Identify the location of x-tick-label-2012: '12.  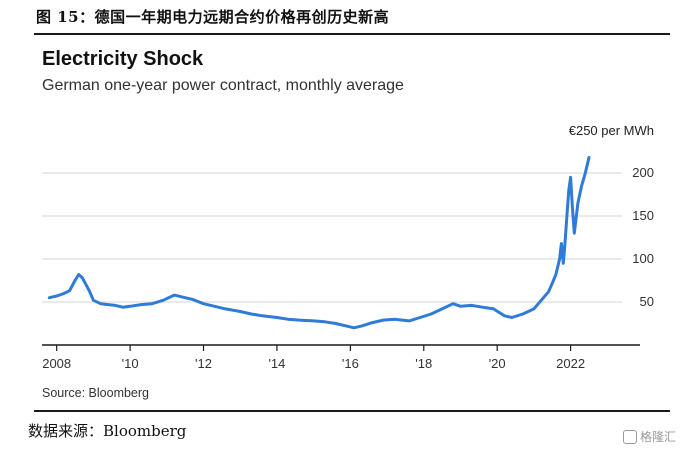
(203, 363).